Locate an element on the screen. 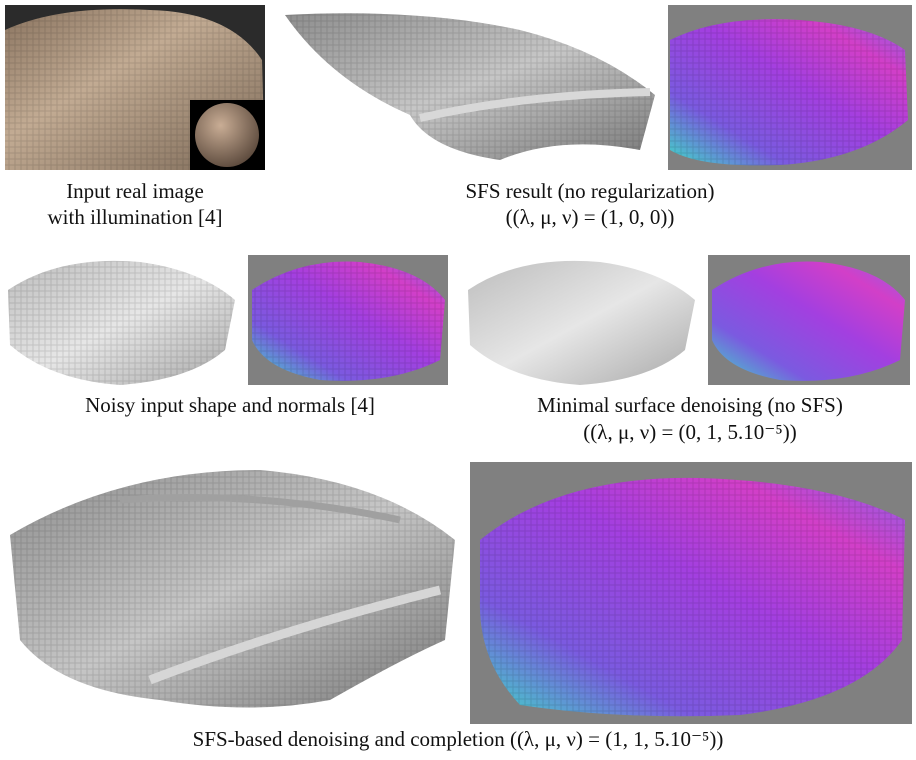 The height and width of the screenshot is (760, 916). caption: Input real image is located at coordinates (135, 191).